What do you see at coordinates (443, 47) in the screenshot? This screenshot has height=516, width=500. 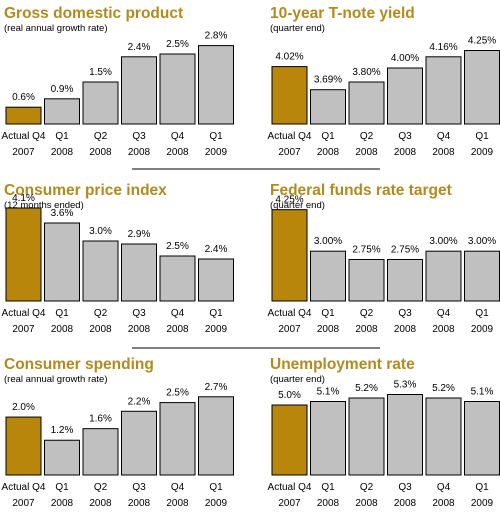 I see `data-label: 4.16%` at bounding box center [443, 47].